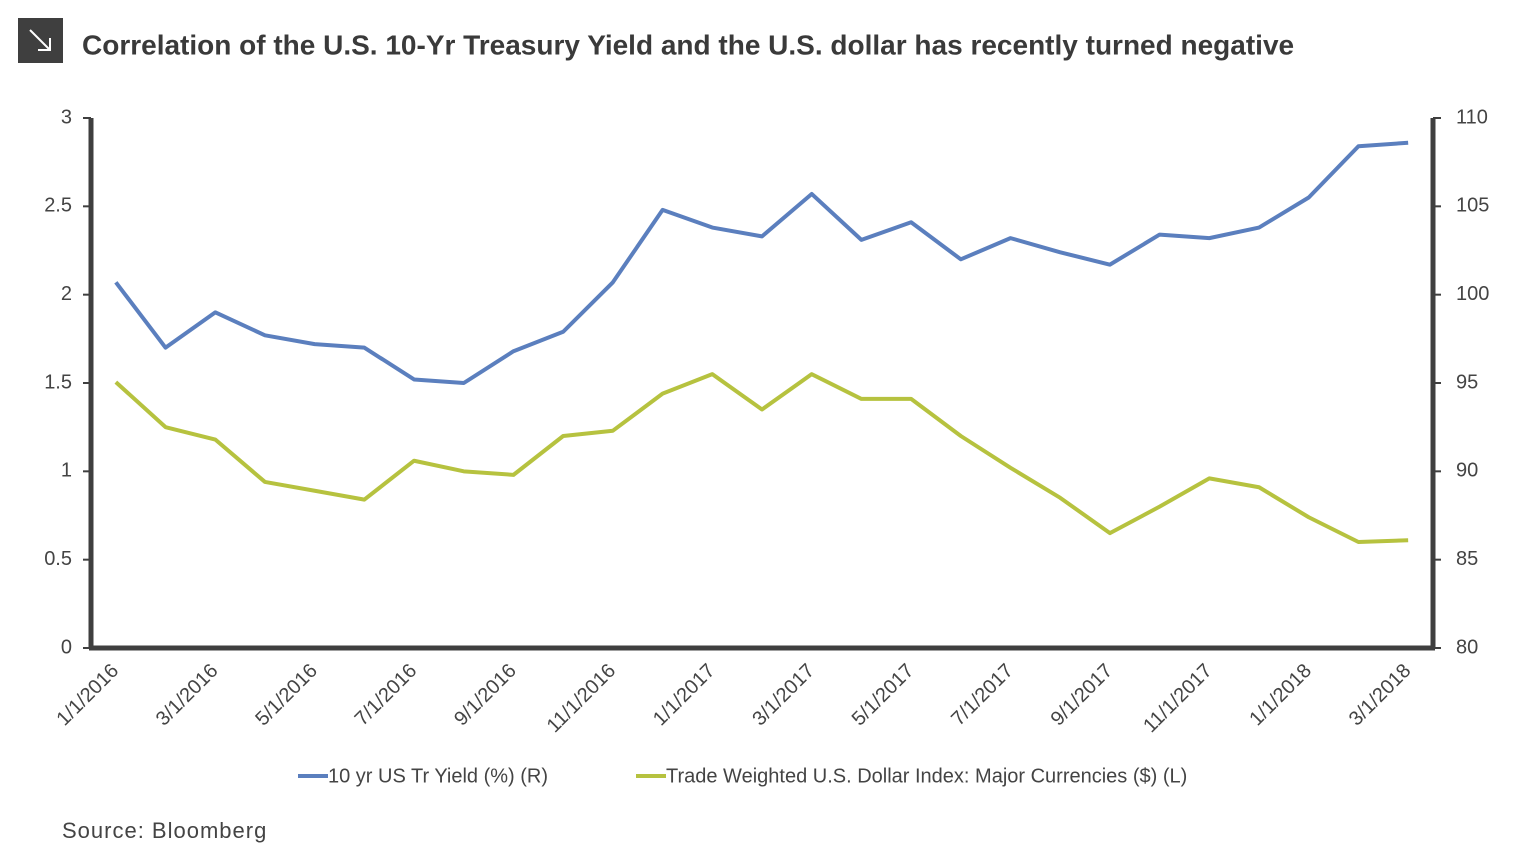 Image resolution: width=1536 pixels, height=864 pixels. What do you see at coordinates (88, 695) in the screenshot?
I see `x-tick-label: 1/1/2016` at bounding box center [88, 695].